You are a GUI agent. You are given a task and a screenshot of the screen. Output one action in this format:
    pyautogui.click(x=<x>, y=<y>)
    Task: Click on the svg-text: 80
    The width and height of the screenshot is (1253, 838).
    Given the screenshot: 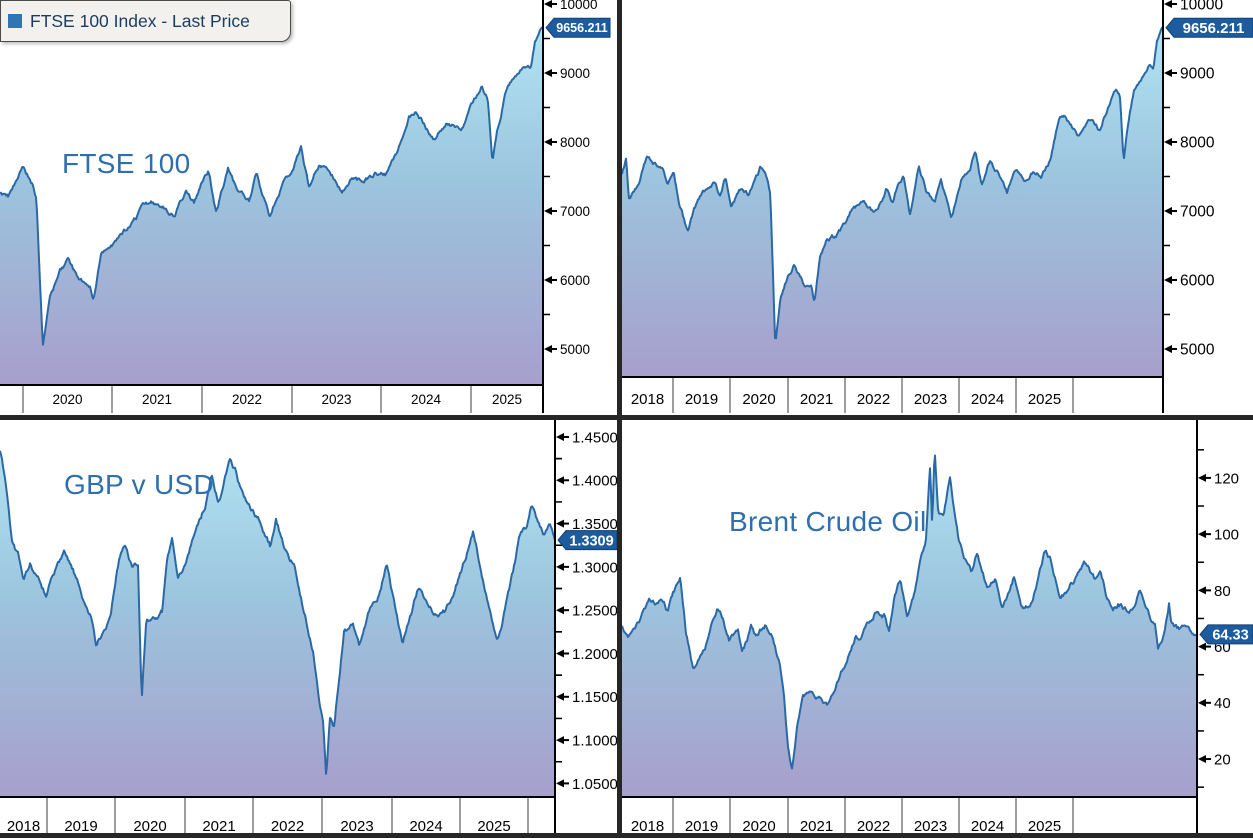 What is the action you would take?
    pyautogui.click(x=1222, y=591)
    